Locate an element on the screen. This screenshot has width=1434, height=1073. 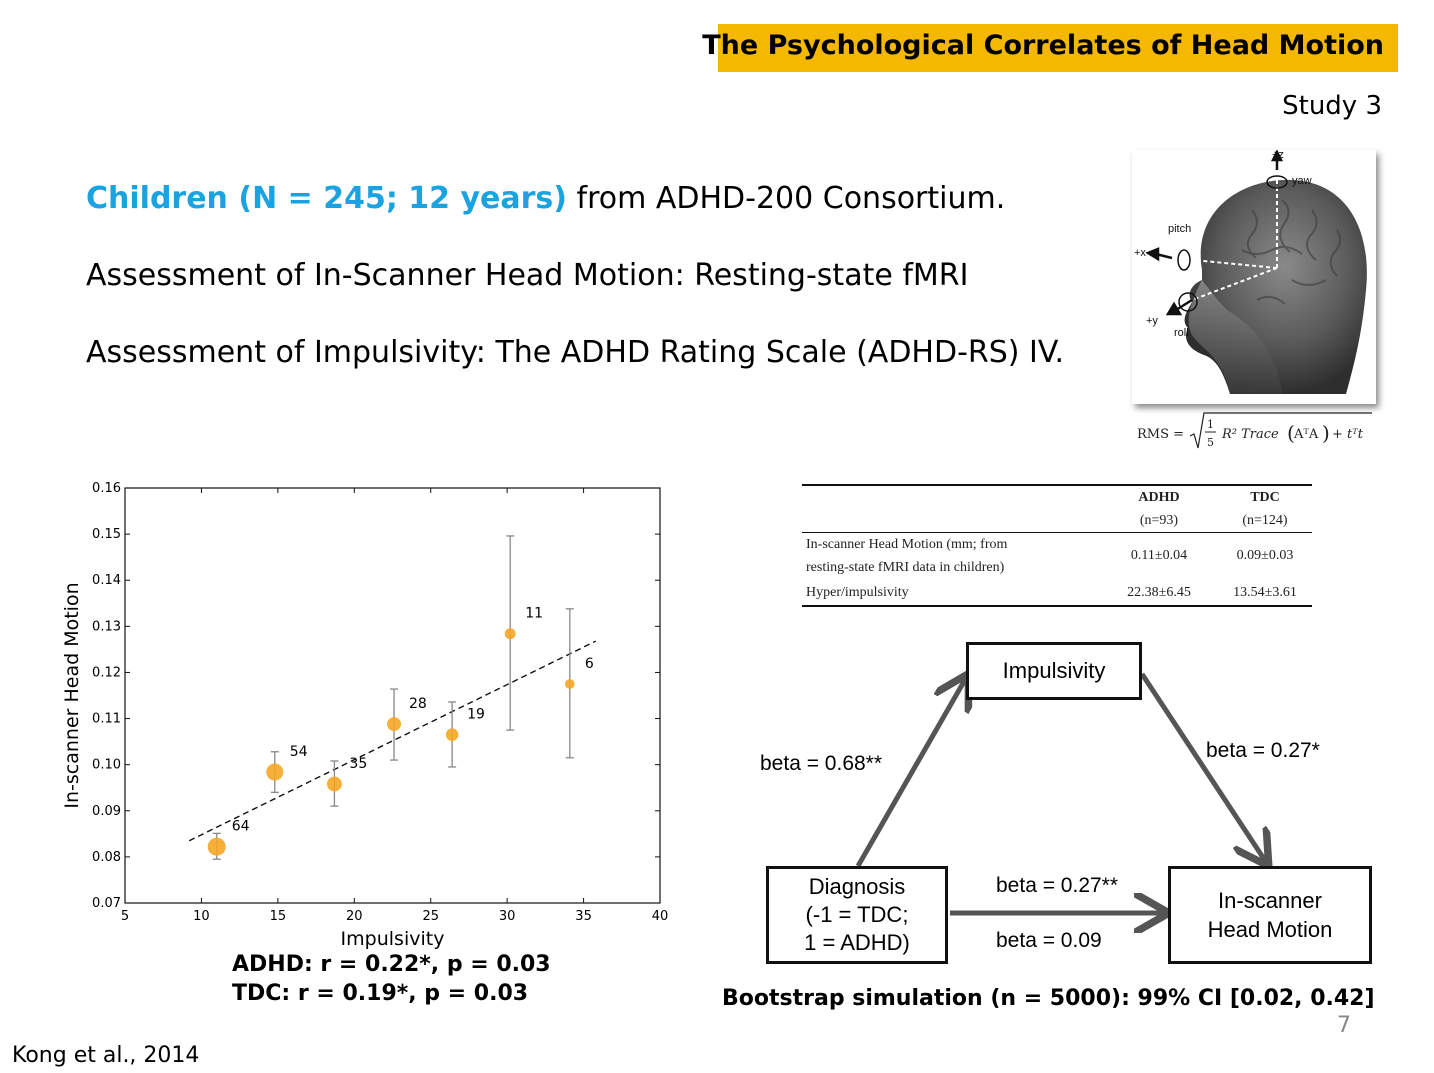
x-tick-label: 30 is located at coordinates (507, 916).